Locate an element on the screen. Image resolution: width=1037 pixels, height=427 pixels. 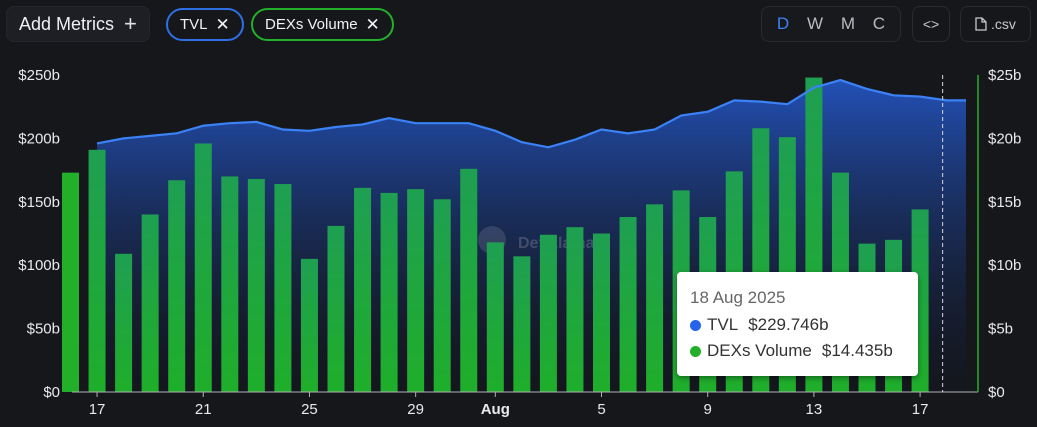
csv-label: .csv is located at coordinates (1003, 24).